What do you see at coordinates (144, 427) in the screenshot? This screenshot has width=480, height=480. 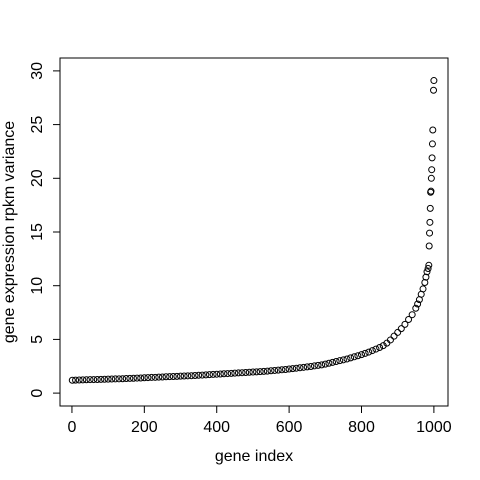 I see `x-tick-label: 200` at bounding box center [144, 427].